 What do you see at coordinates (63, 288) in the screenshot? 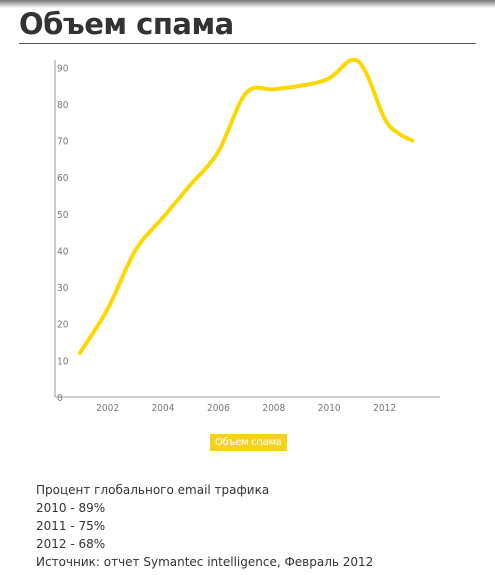
I see `y-tick-label: 30` at bounding box center [63, 288].